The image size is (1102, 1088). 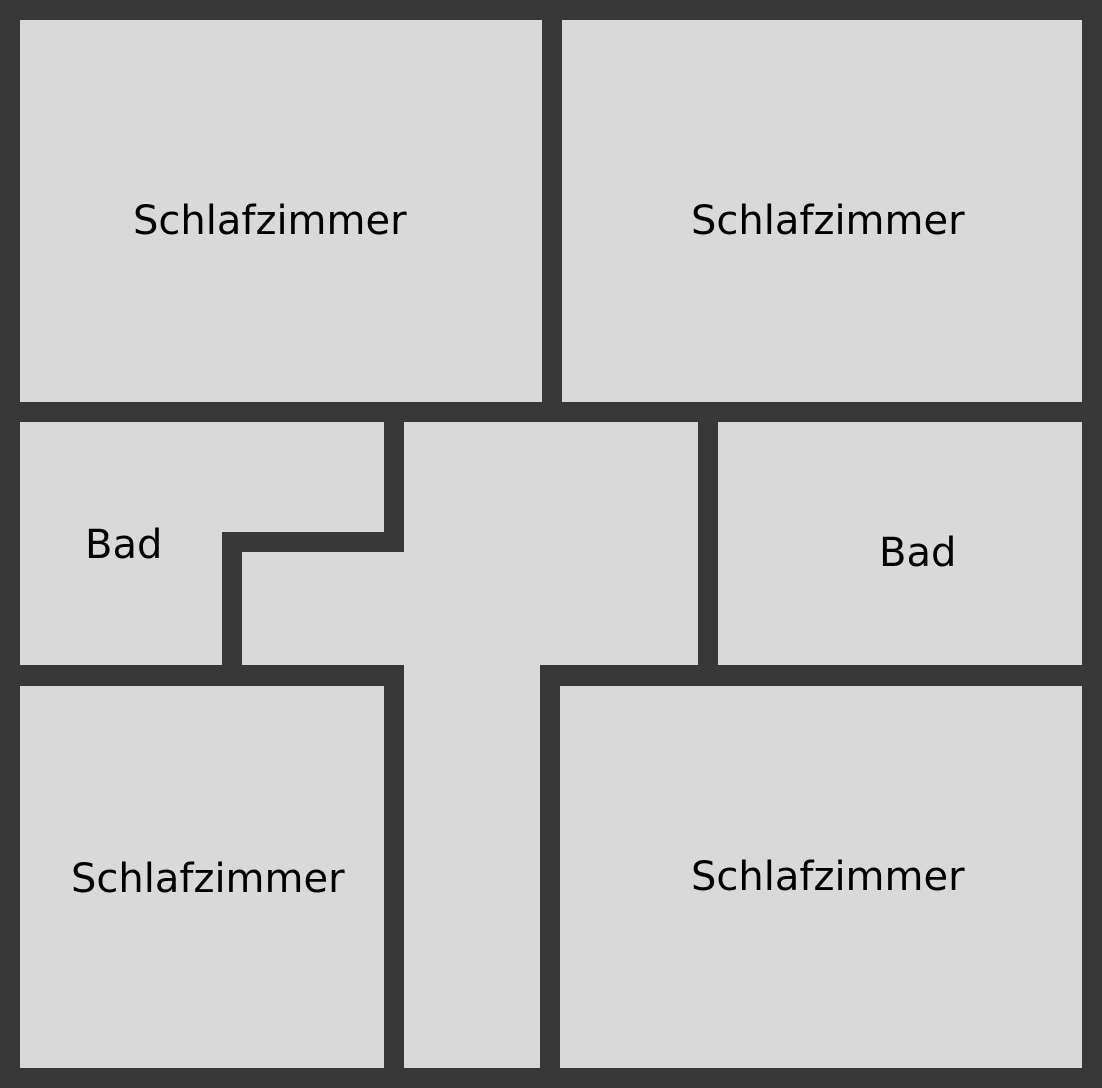 I want to click on bedroom-bottom-left-label: Schlafzimmer, so click(x=208, y=879).